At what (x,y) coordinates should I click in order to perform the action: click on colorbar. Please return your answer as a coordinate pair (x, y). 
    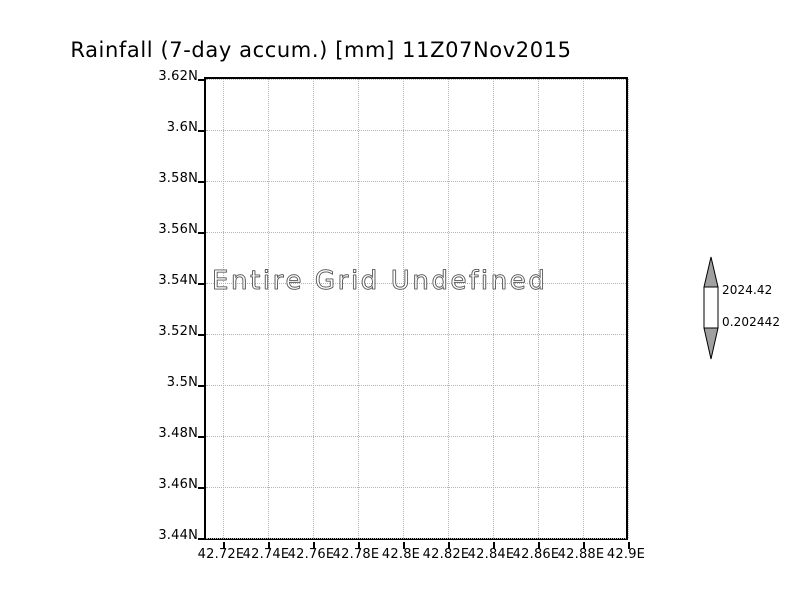
    Looking at the image, I should click on (711, 308).